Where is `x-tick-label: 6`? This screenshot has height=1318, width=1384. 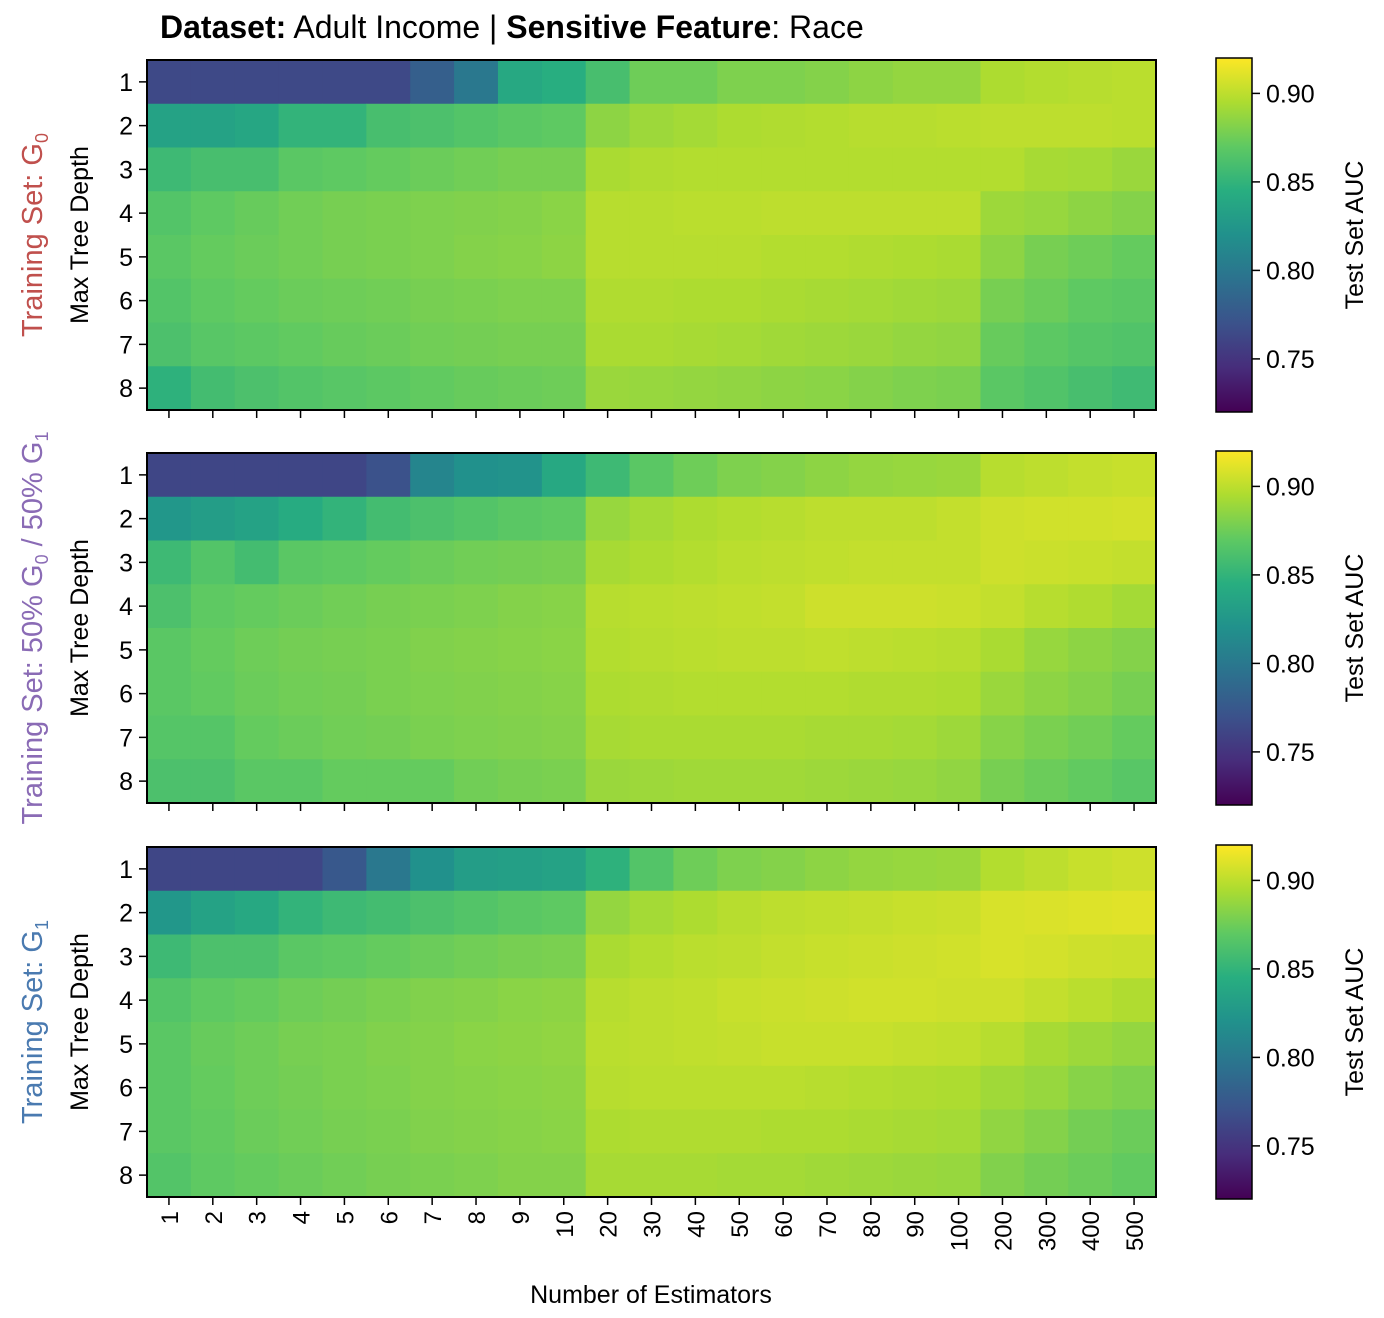 x-tick-label: 6 is located at coordinates (389, 1217).